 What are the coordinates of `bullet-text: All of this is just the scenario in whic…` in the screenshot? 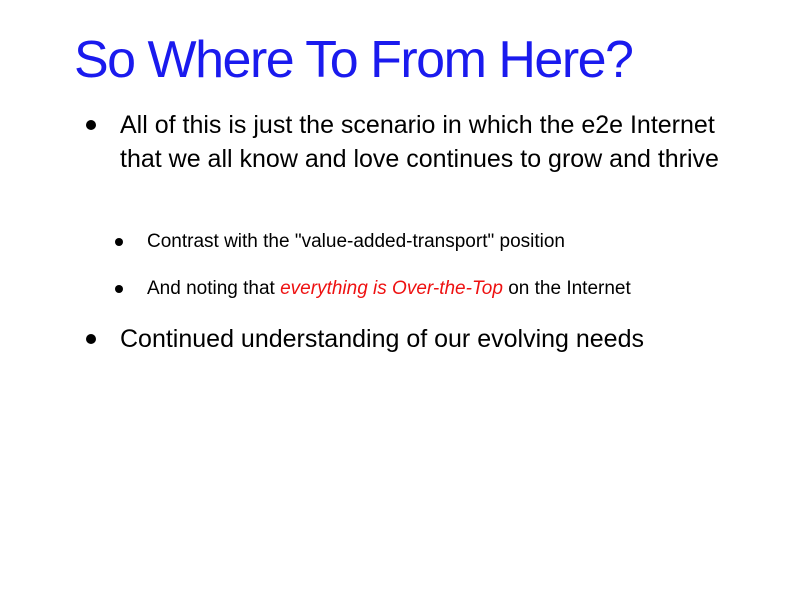 It's located at (419, 142).